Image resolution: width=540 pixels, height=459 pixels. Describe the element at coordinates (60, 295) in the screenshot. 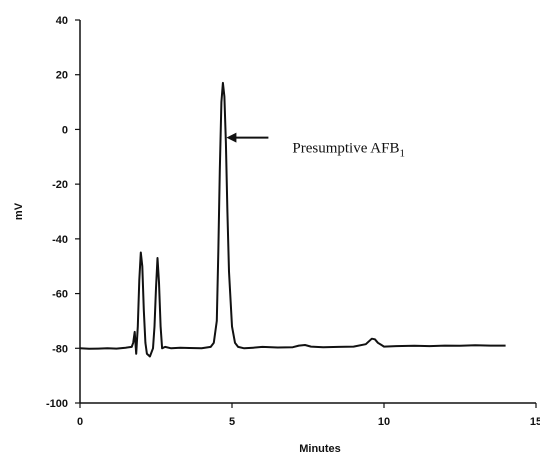

I see `y-tick-label: -60` at that location.